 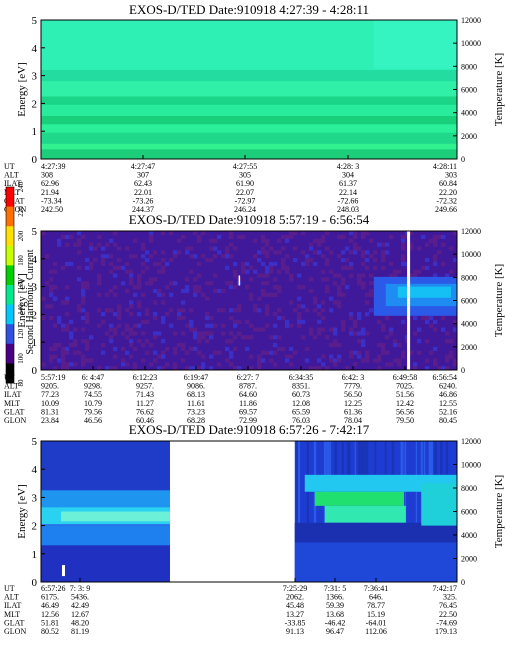 I want to click on orbit-value: 10.09, so click(x=50, y=403).